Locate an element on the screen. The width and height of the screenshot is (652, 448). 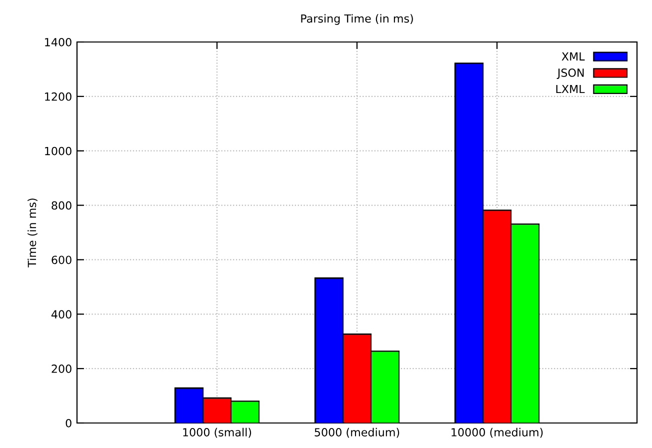
x-tick-label: 10000 (medium) is located at coordinates (497, 433).